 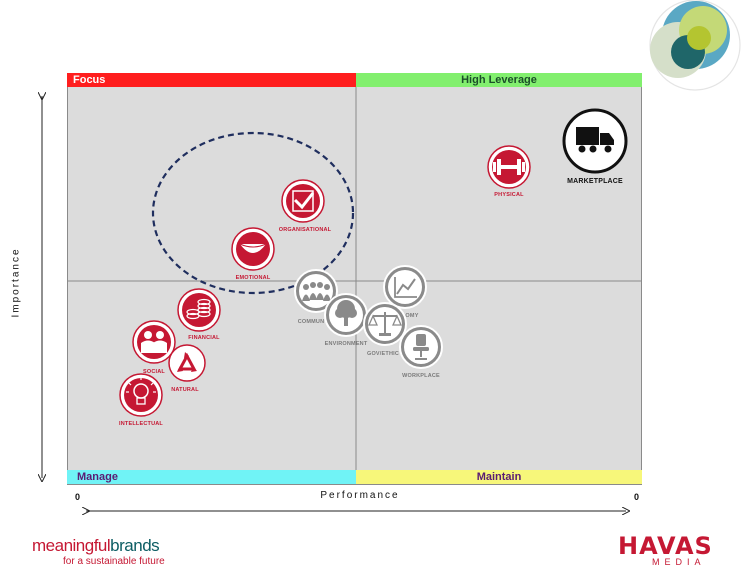 I want to click on quadrant-maintain-label: Maintain, so click(x=499, y=477).